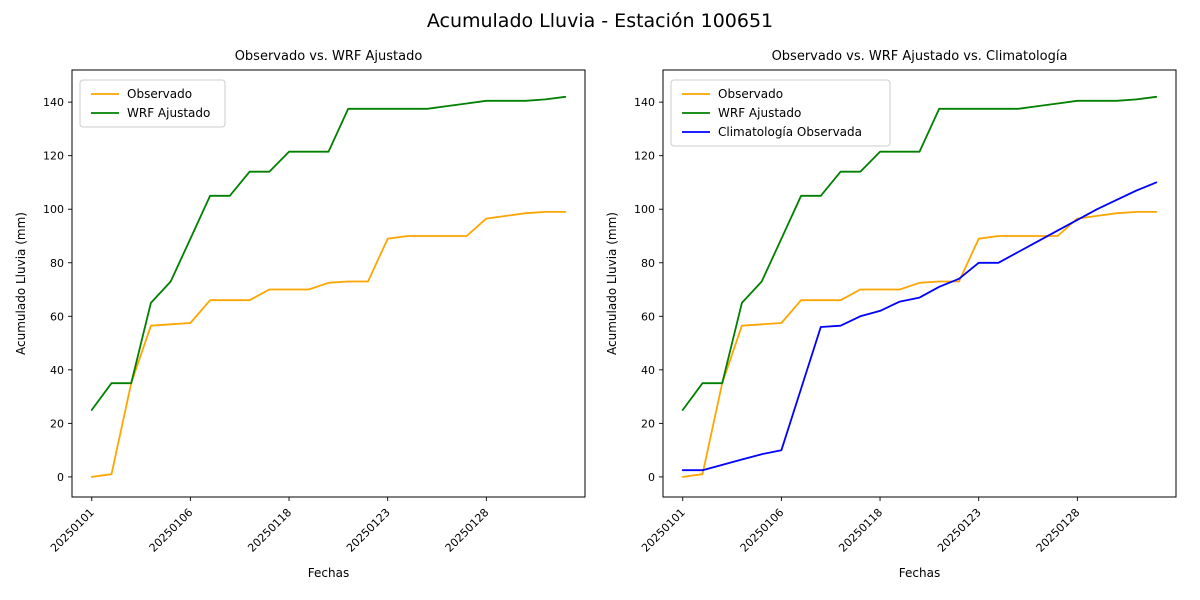 The width and height of the screenshot is (1200, 600). What do you see at coordinates (600, 21) in the screenshot?
I see `figure-title: Acumulado Lluvia - Estación 100651` at bounding box center [600, 21].